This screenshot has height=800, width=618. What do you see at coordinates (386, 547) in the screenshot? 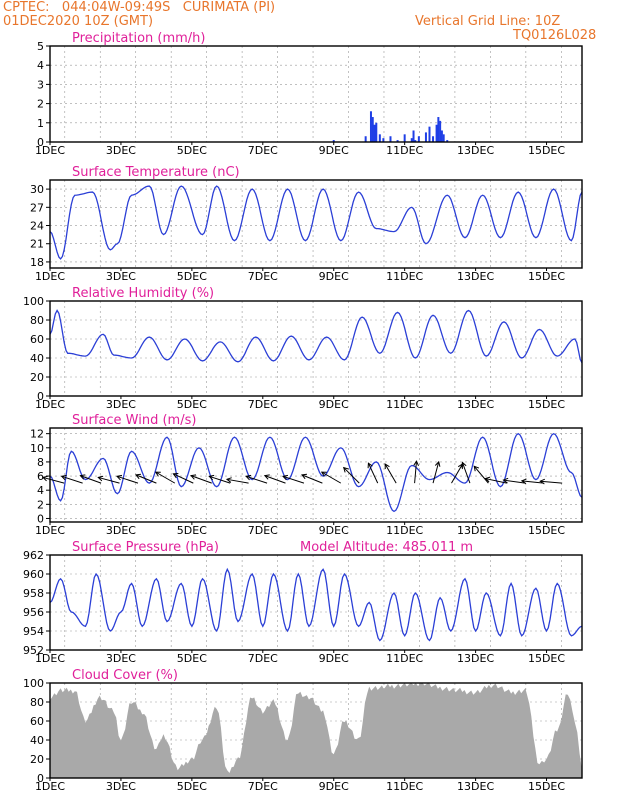
I see `model-altitude: Model Altitude: 485.011 m` at bounding box center [386, 547].